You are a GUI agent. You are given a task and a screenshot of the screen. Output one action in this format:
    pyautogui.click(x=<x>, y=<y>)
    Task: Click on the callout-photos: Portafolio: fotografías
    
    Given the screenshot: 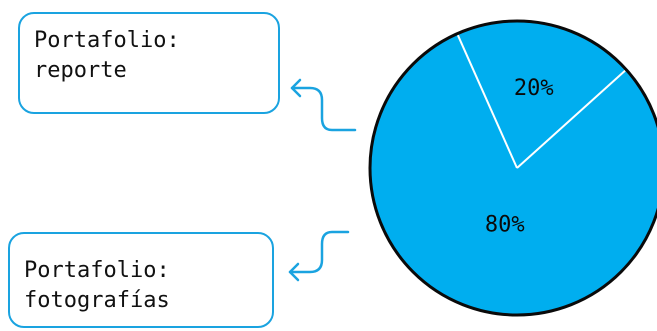 What is the action you would take?
    pyautogui.click(x=141, y=280)
    